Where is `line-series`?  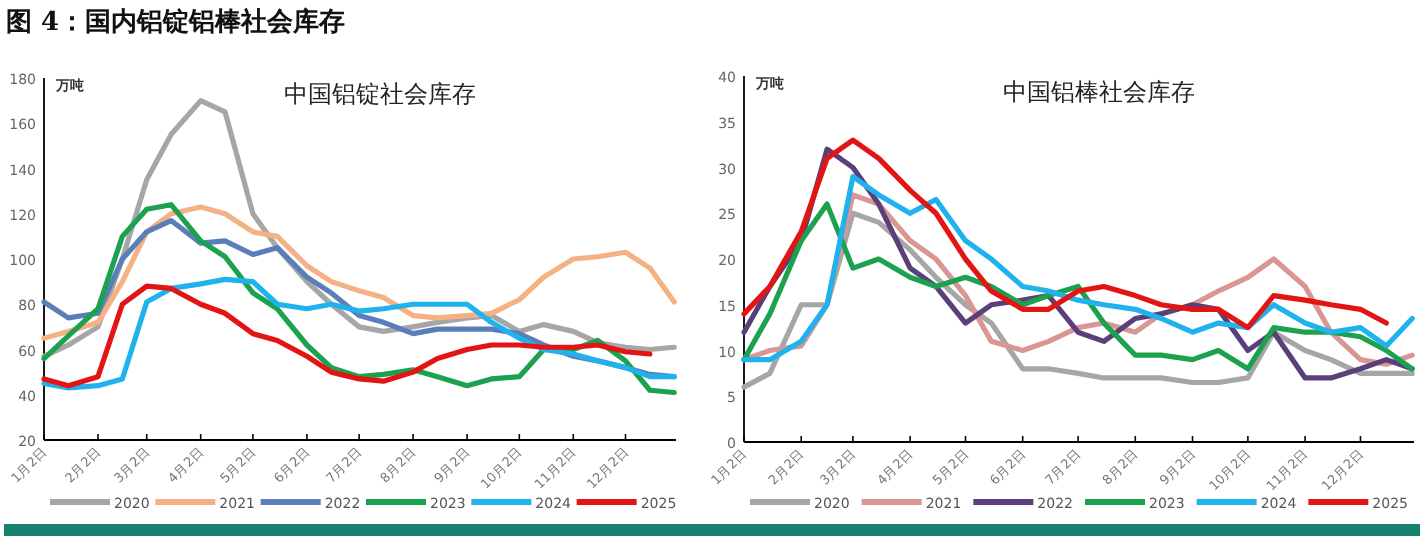
line-series is located at coordinates (359, 272).